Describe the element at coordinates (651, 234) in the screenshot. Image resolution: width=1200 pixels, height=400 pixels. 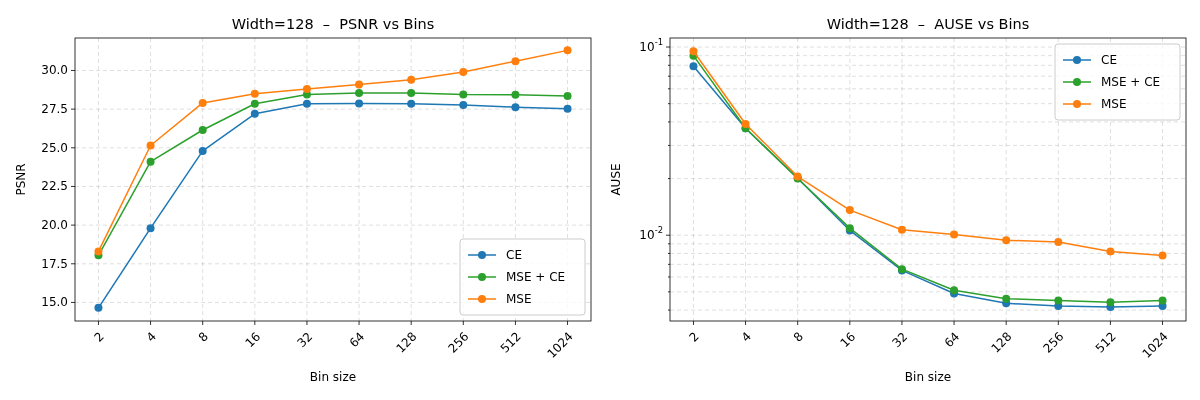
I see `y-tick-label: 10$^{-2}$` at that location.